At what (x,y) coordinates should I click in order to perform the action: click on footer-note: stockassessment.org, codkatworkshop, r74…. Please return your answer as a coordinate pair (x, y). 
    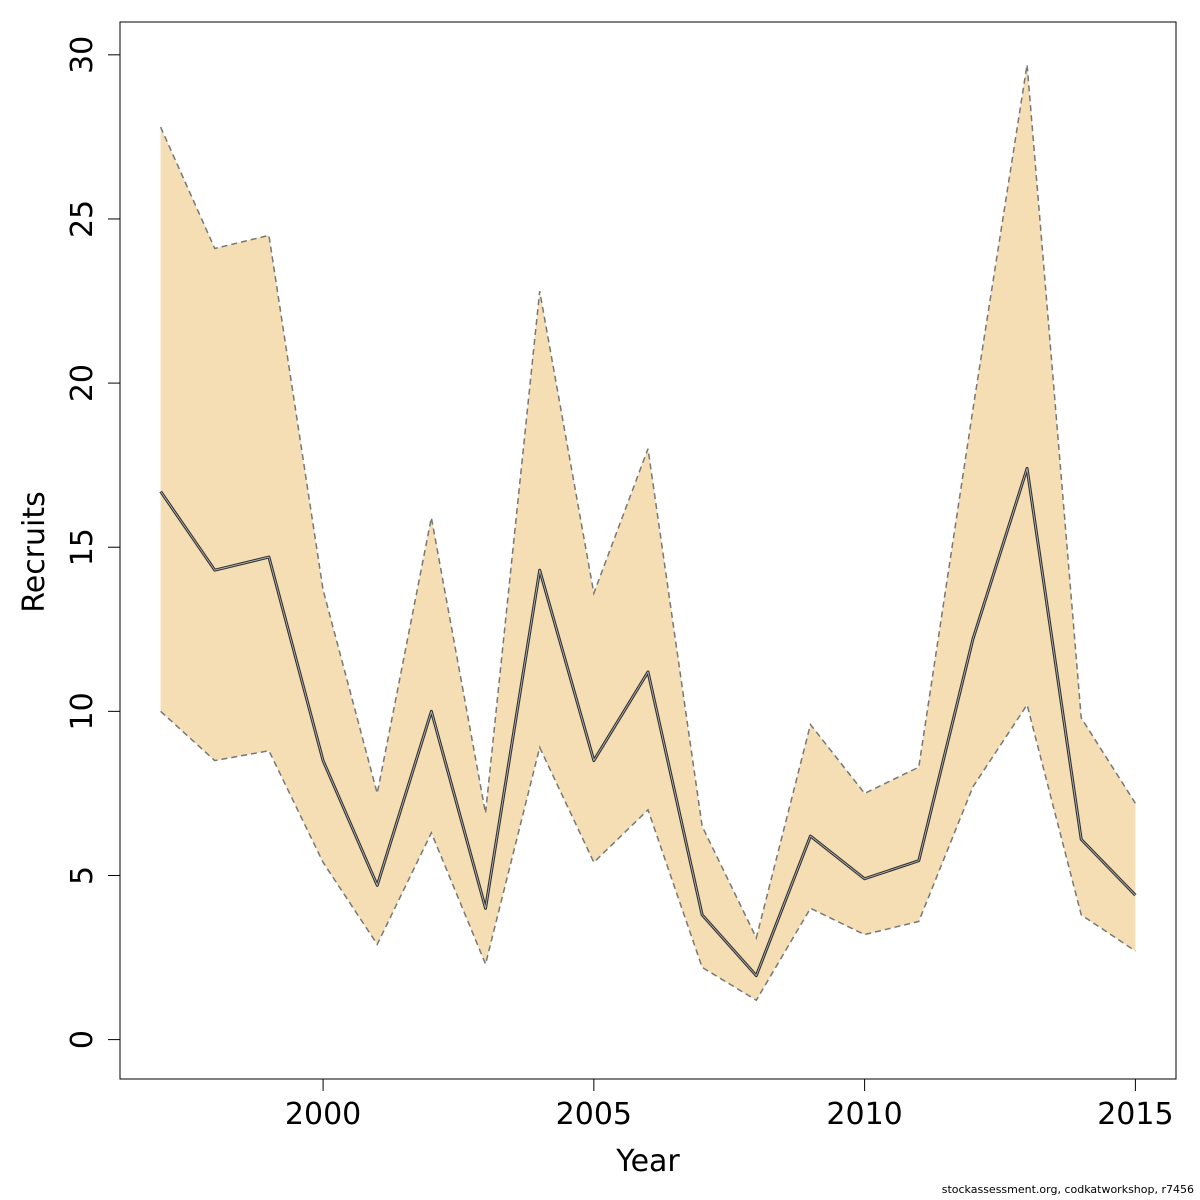
    Looking at the image, I should click on (1067, 1189).